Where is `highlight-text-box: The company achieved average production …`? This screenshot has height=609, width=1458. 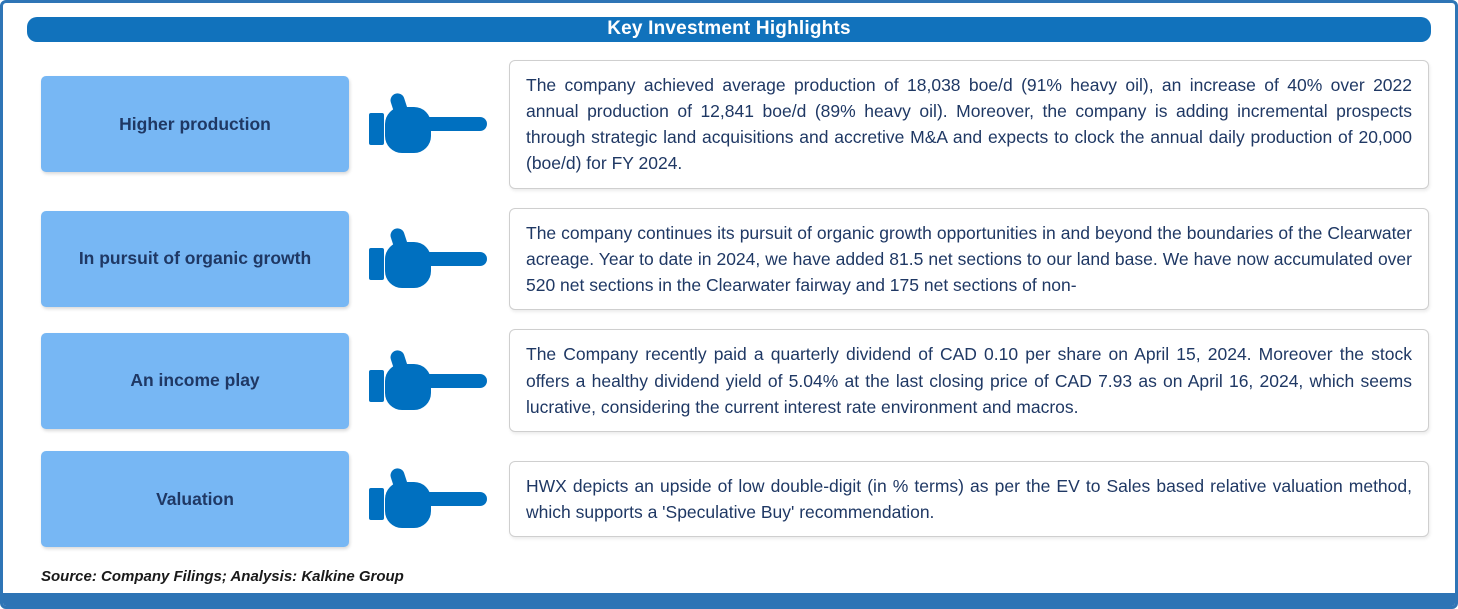
highlight-text-box: The company achieved average production … is located at coordinates (969, 124).